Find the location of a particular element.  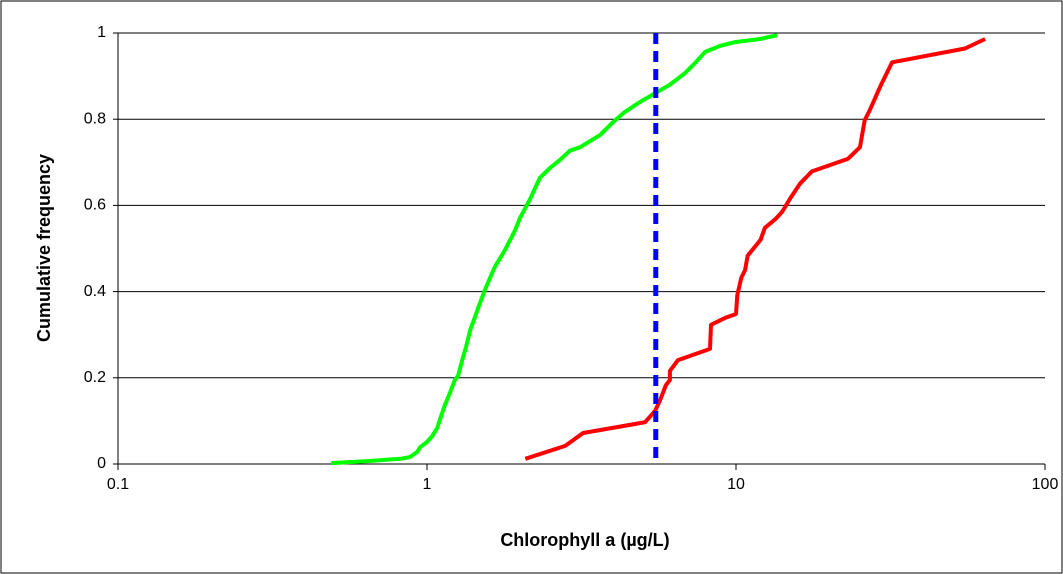

x-axis-label: Chlorophyll a (µg/L) is located at coordinates (584, 540).